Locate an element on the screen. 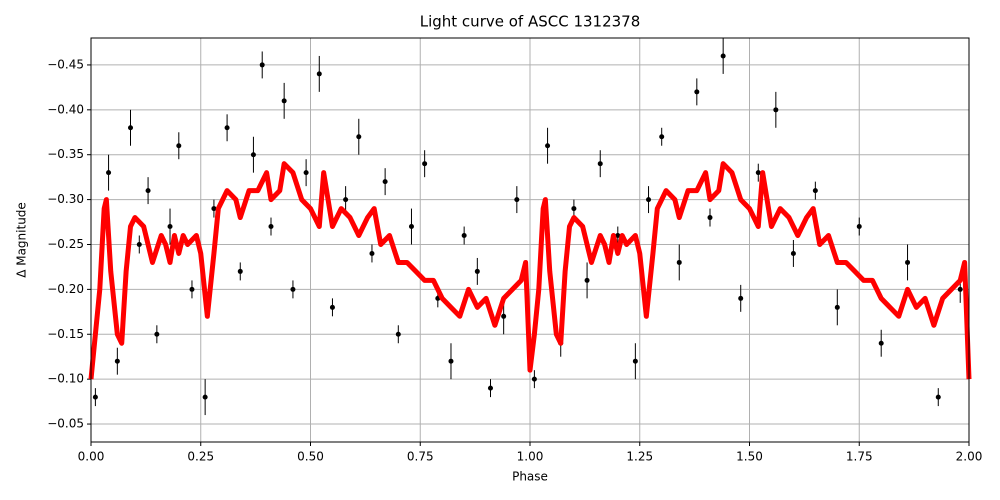 This screenshot has height=500, width=1000. x-tick-label: 1.50 is located at coordinates (749, 457).